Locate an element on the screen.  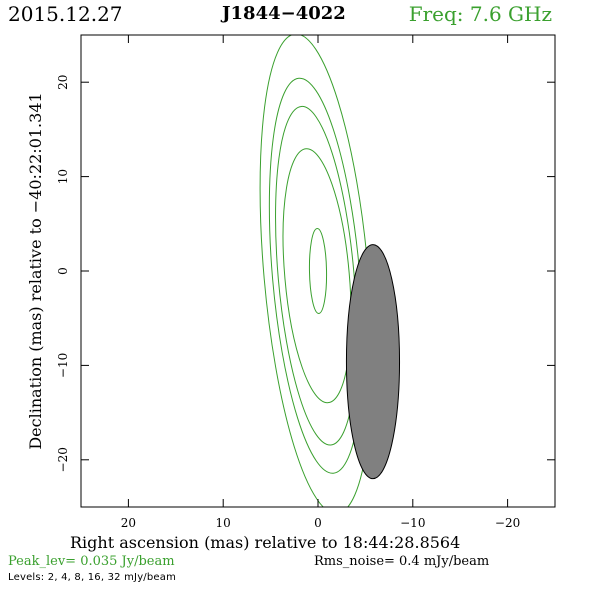
y-tick-label: 20 is located at coordinates (63, 82).